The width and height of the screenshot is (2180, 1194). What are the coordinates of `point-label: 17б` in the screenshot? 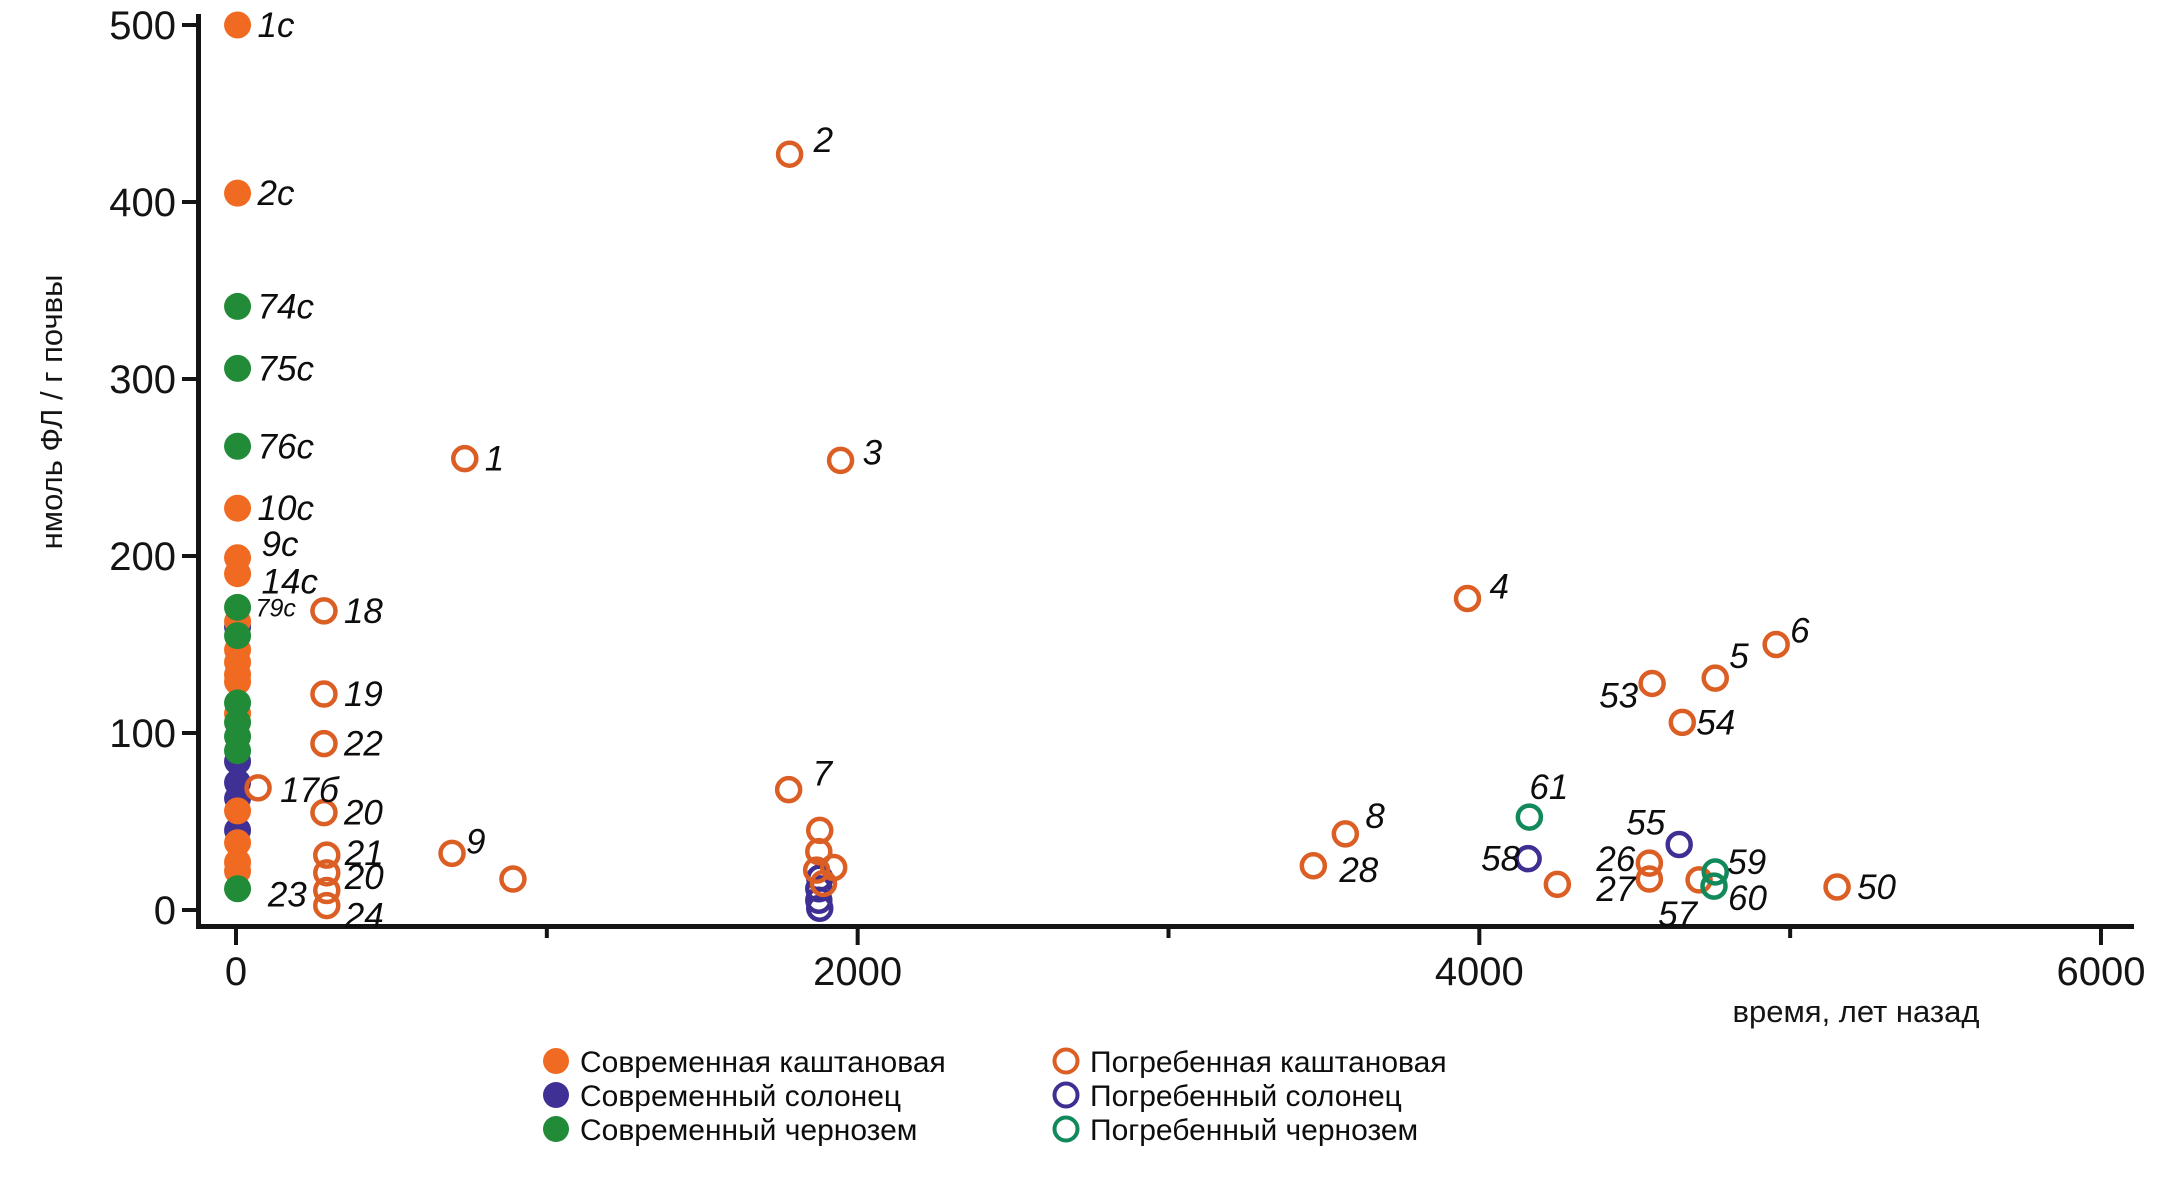 It's located at (310, 790).